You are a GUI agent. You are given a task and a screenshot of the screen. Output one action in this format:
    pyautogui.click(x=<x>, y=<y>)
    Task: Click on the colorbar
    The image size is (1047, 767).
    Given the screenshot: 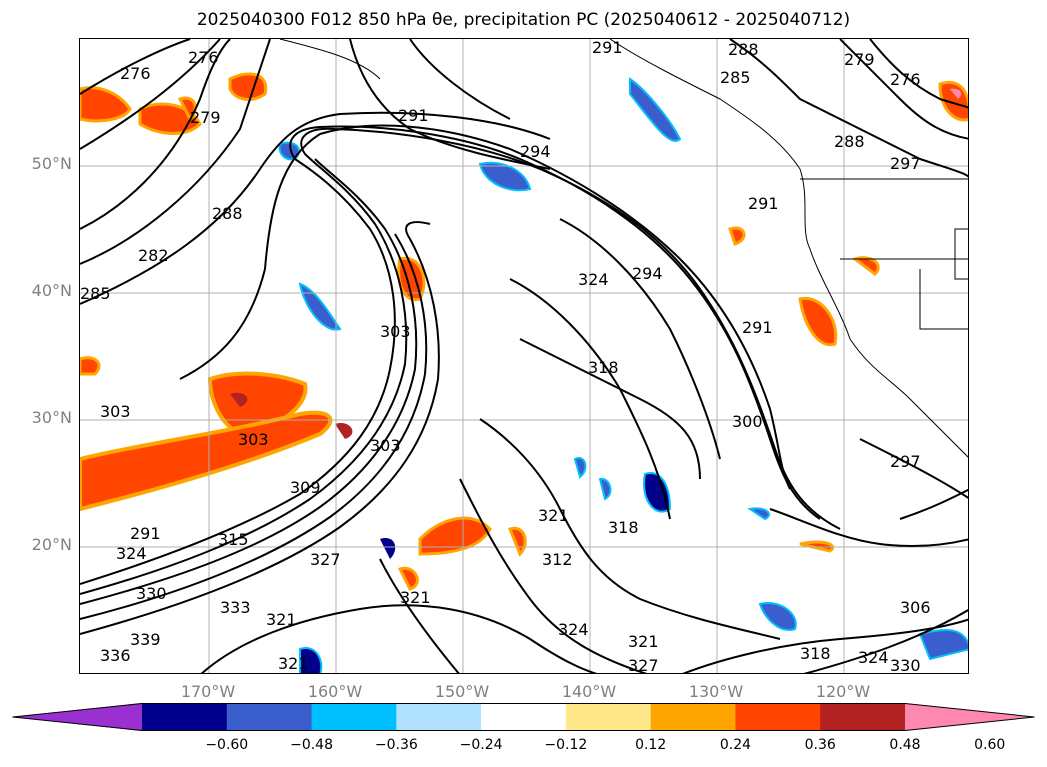 What is the action you would take?
    pyautogui.click(x=523, y=717)
    